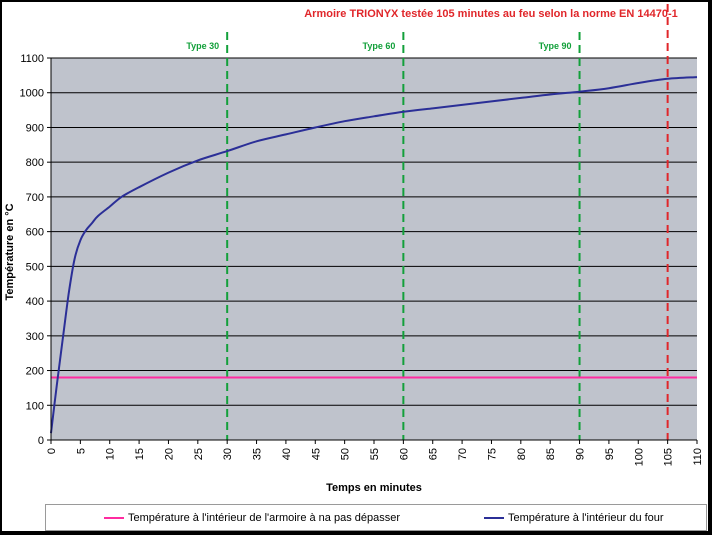 The width and height of the screenshot is (712, 535). Describe the element at coordinates (669, 457) in the screenshot. I see `xtick-label-105: 105` at that location.